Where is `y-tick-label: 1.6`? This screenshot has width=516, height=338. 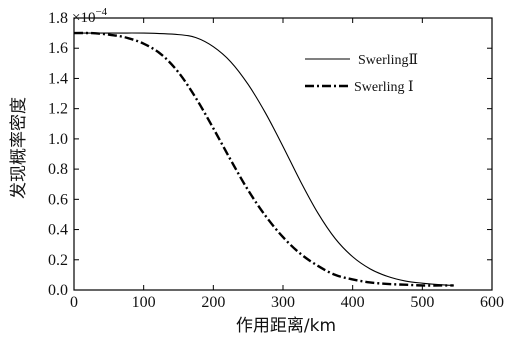
y-tick-label: 1.6 is located at coordinates (58, 48).